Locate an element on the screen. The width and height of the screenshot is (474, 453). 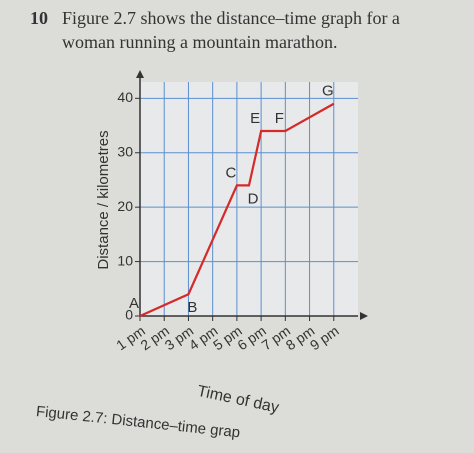
point-label: F is located at coordinates (279, 118).